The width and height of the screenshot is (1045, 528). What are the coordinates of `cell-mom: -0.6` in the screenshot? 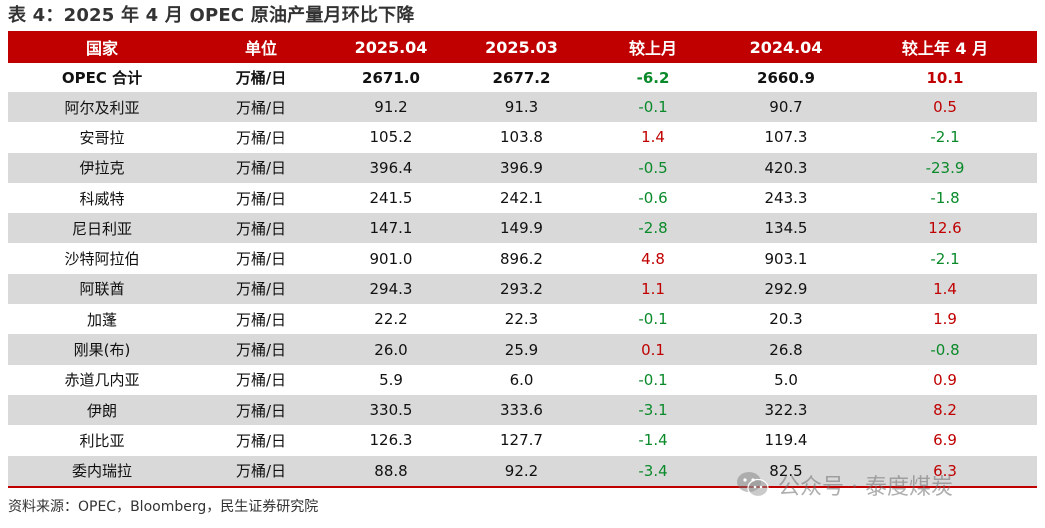 It's located at (653, 198).